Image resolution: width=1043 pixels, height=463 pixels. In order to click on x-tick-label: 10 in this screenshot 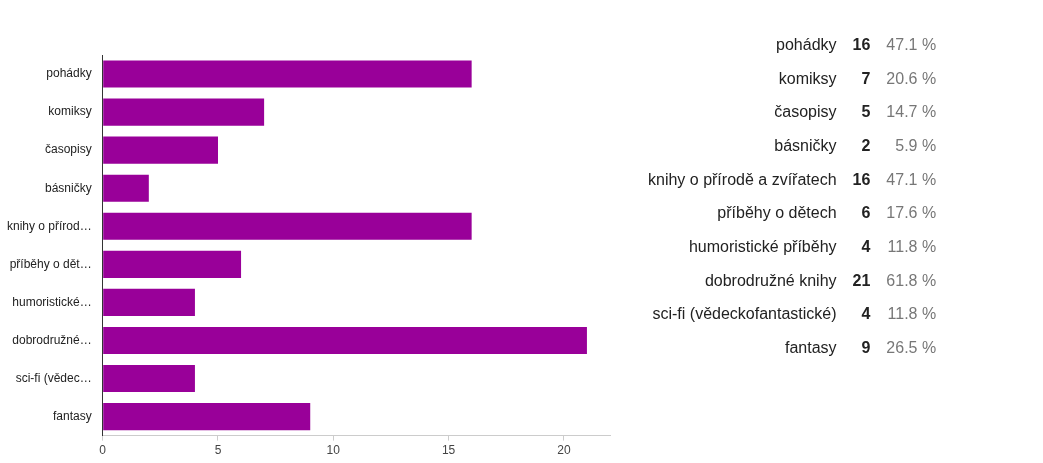, I will do `click(333, 450)`.